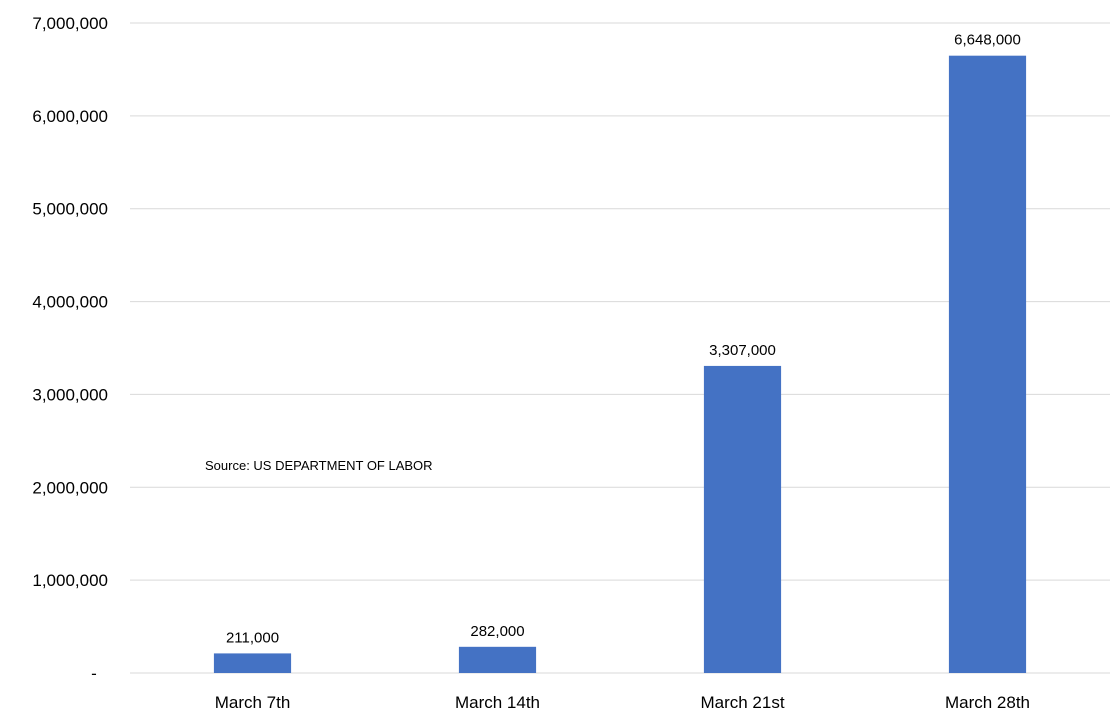 The image size is (1112, 723). Describe the element at coordinates (252, 637) in the screenshot. I see `bar-data-label: 211,000` at that location.